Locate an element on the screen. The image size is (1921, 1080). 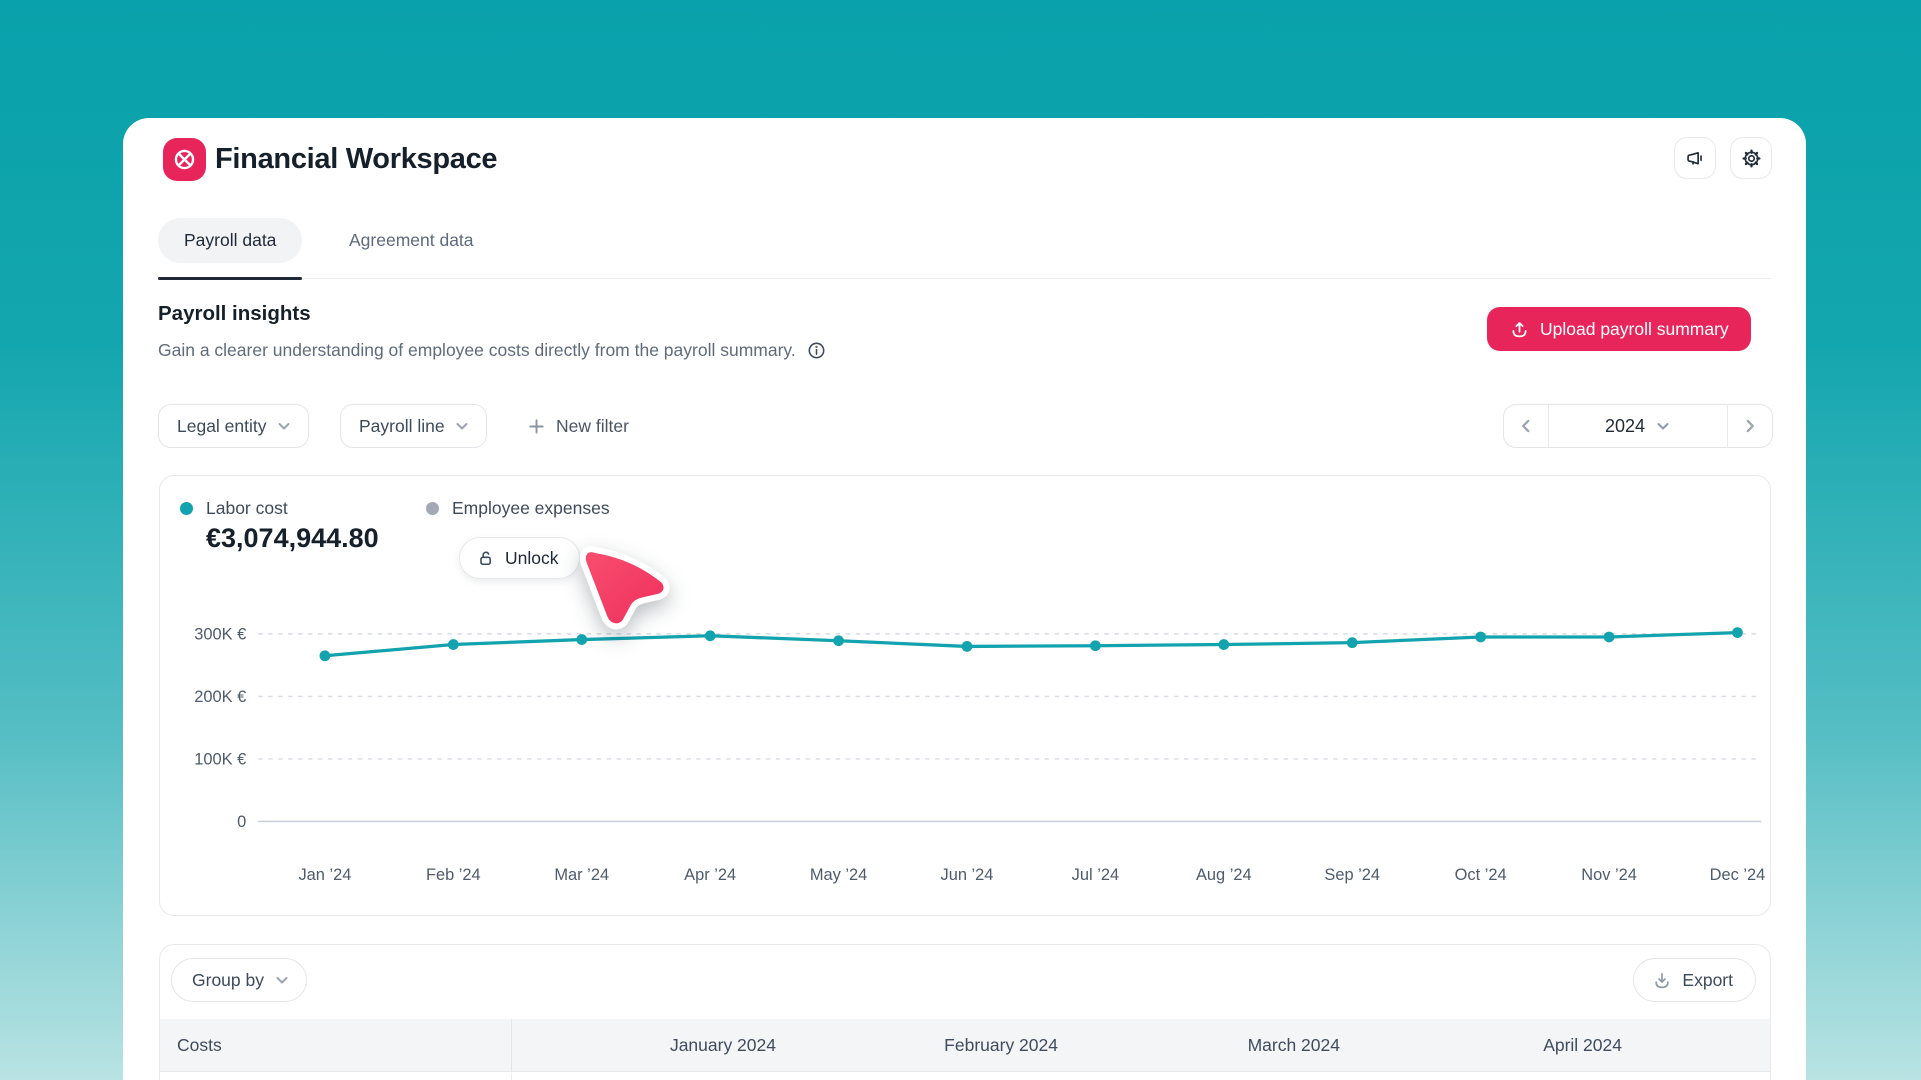
unlock-button: Unlock is located at coordinates (519, 558).